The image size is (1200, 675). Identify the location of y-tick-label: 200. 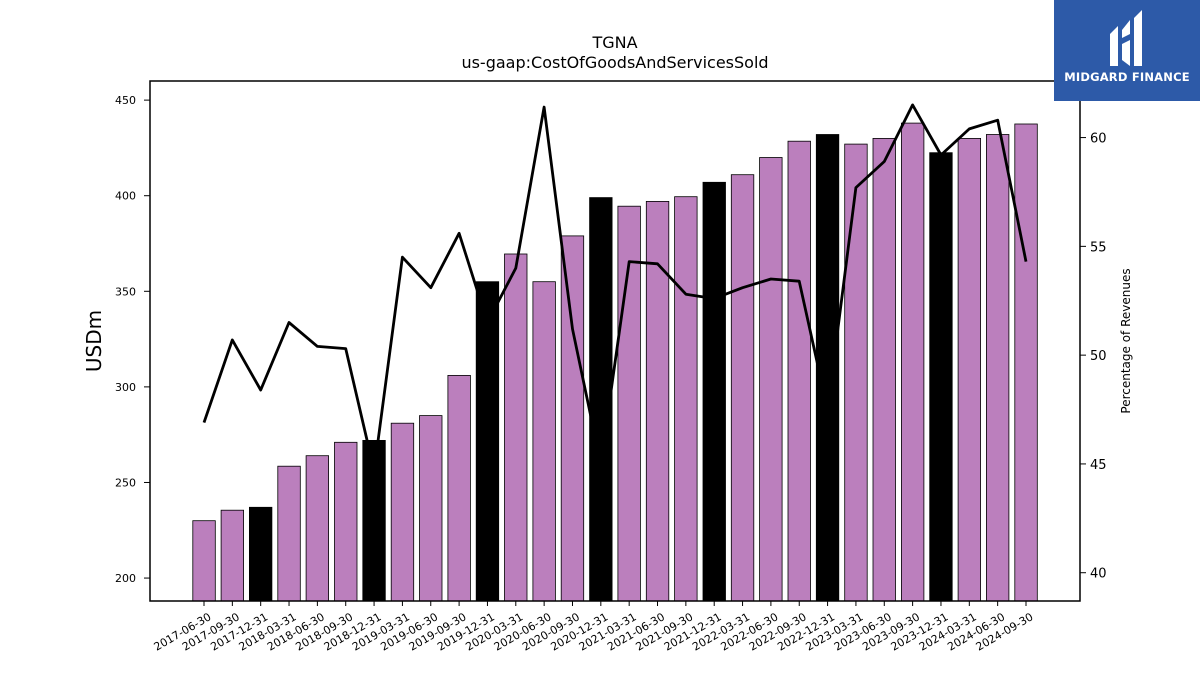
(125, 578).